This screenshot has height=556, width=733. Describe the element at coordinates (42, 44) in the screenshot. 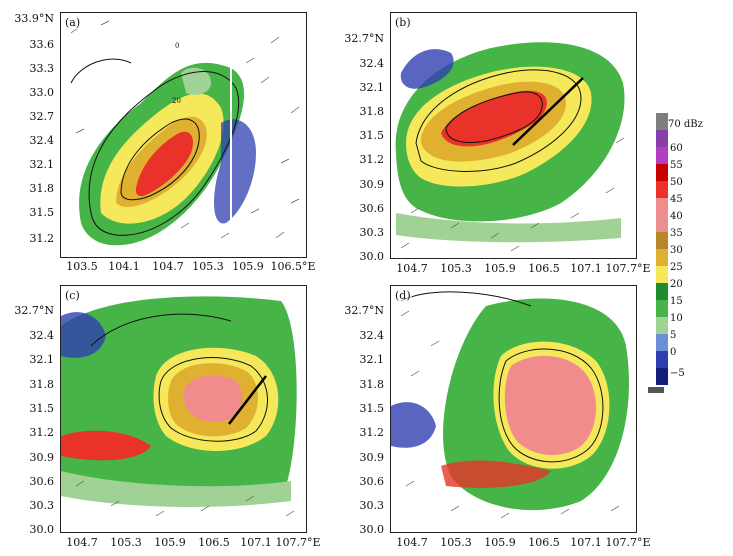

I see `y-tick: 33.6` at that location.